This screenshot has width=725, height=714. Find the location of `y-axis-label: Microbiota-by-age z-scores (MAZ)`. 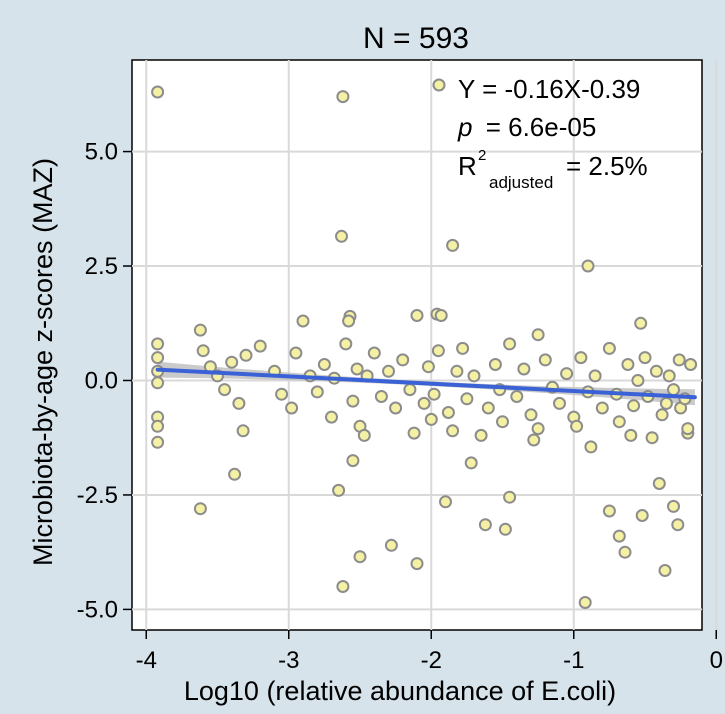

y-axis-label: Microbiota-by-age z-scores (MAZ) is located at coordinates (43, 362).